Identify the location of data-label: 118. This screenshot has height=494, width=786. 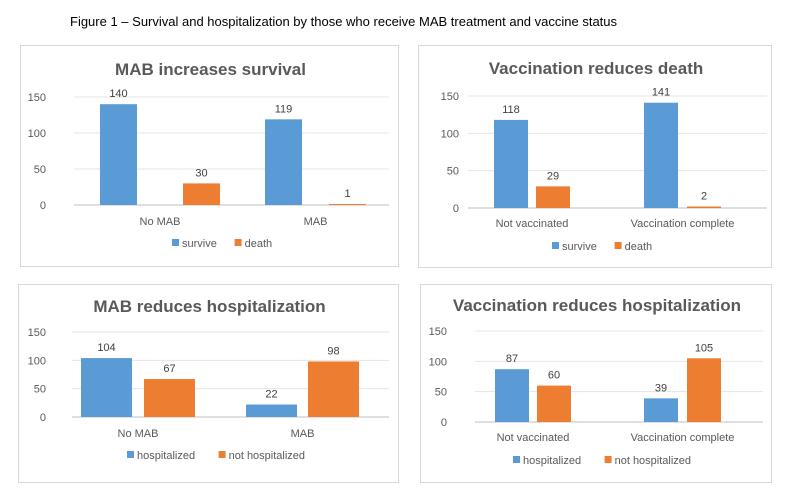
(511, 110).